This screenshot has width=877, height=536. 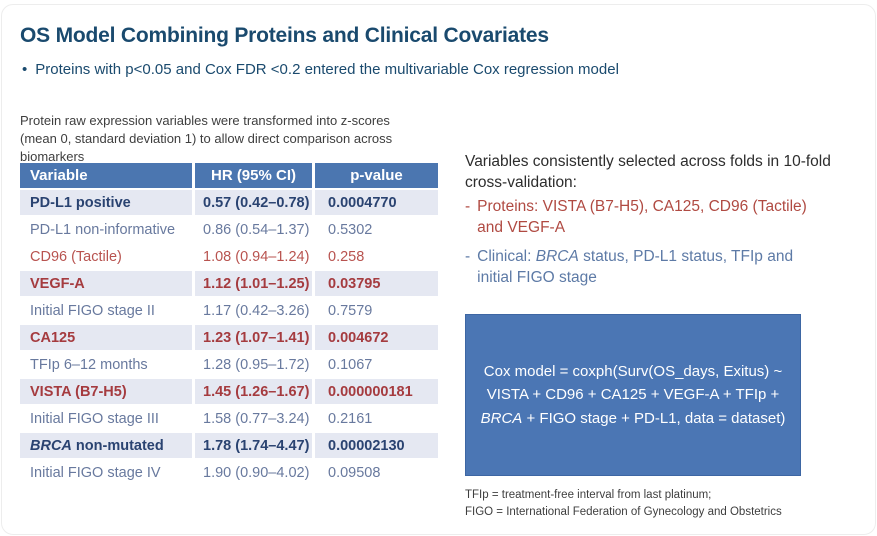 What do you see at coordinates (107, 203) in the screenshot?
I see `variable-cell: PD-L1 positive` at bounding box center [107, 203].